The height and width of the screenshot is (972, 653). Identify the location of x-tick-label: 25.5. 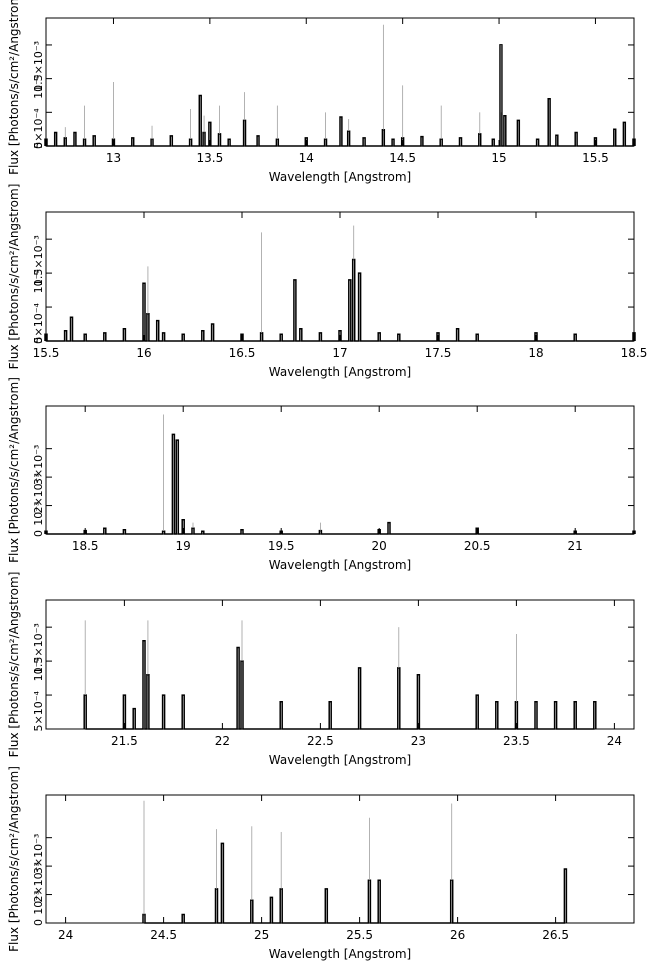
(359, 935).